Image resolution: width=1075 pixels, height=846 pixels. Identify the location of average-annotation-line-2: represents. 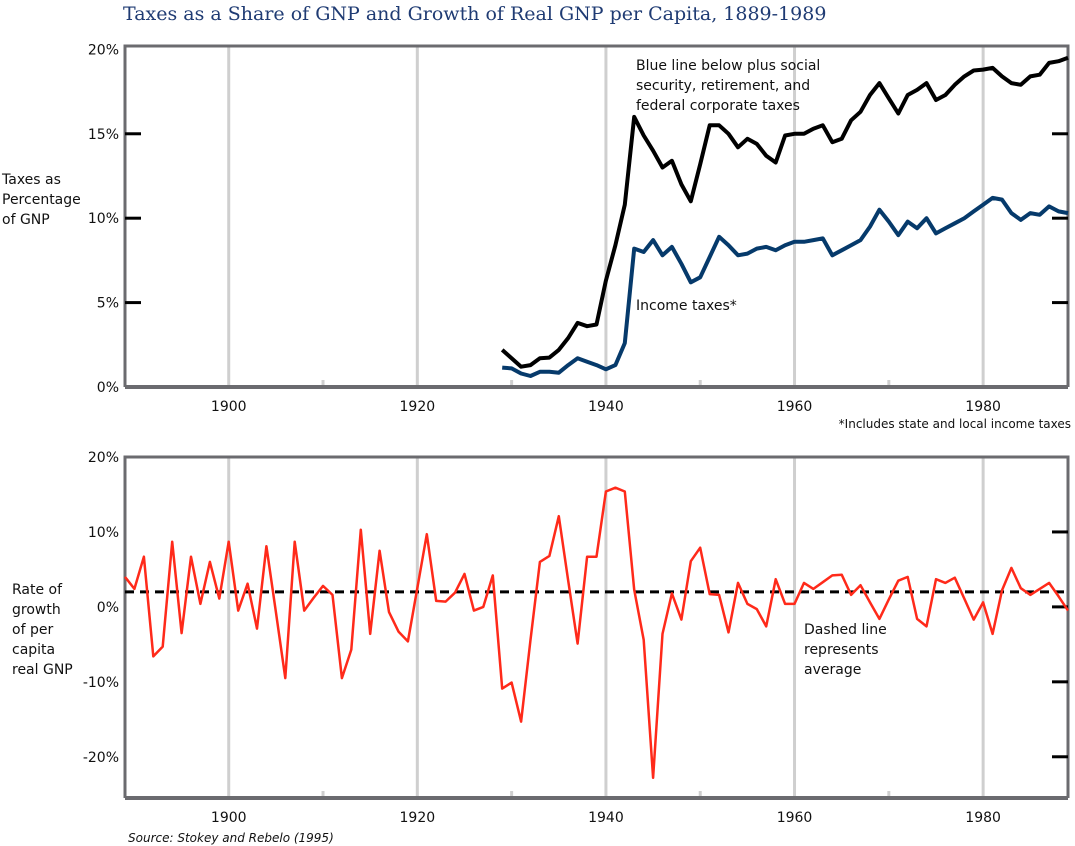
(841, 650).